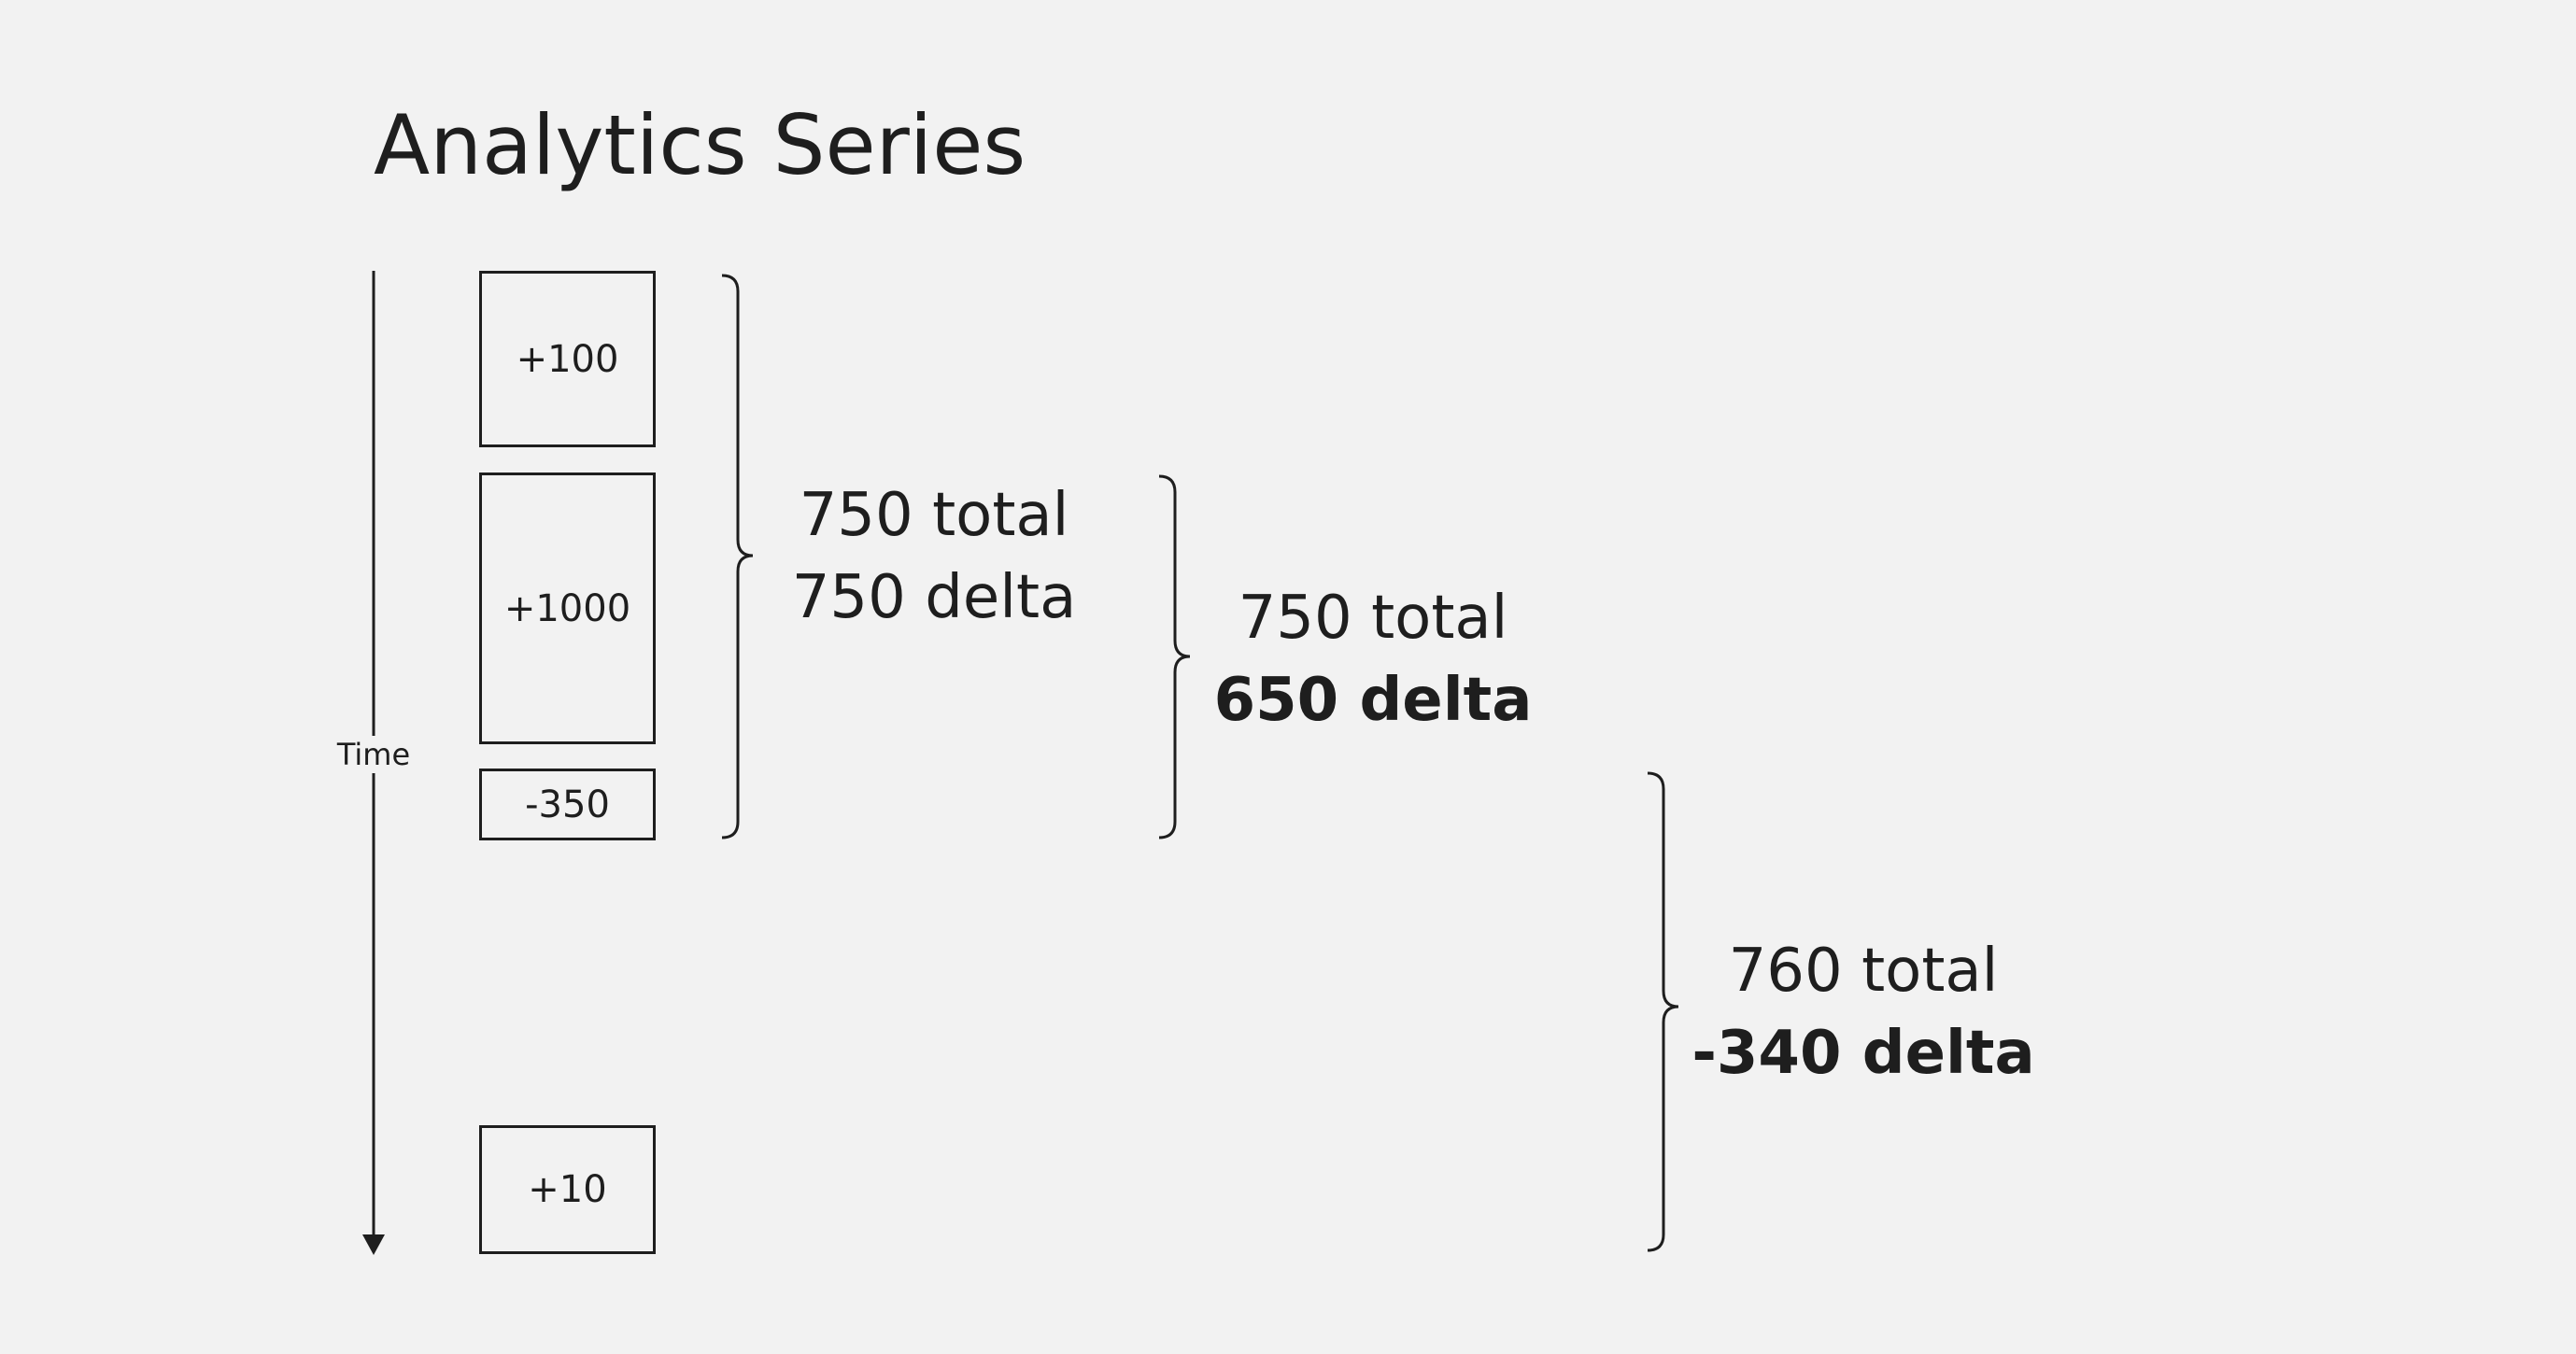 Image resolution: width=2576 pixels, height=1354 pixels. What do you see at coordinates (1373, 659) in the screenshot?
I see `group-label-2: 750 total 650 delta` at bounding box center [1373, 659].